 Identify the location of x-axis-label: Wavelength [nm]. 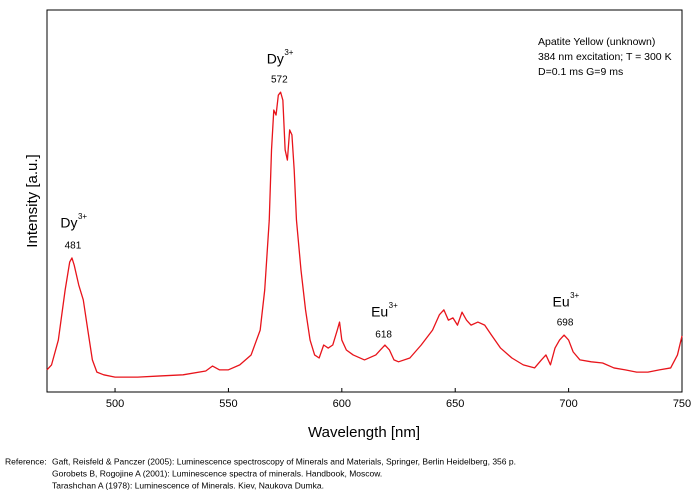
(364, 432).